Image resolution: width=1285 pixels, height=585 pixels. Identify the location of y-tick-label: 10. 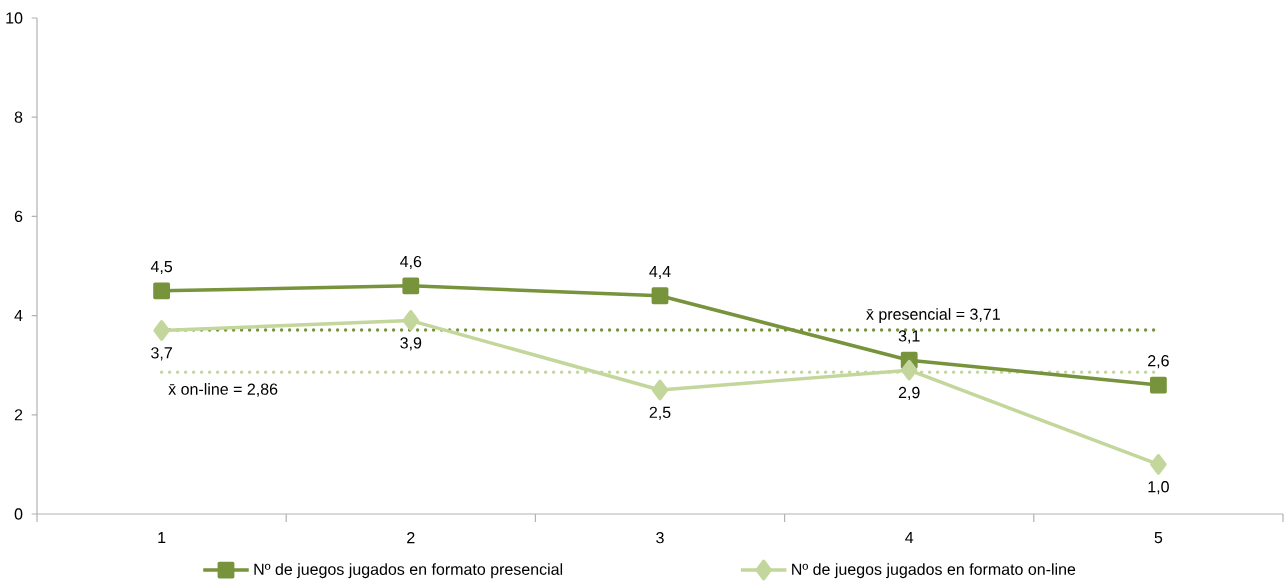
(14, 18).